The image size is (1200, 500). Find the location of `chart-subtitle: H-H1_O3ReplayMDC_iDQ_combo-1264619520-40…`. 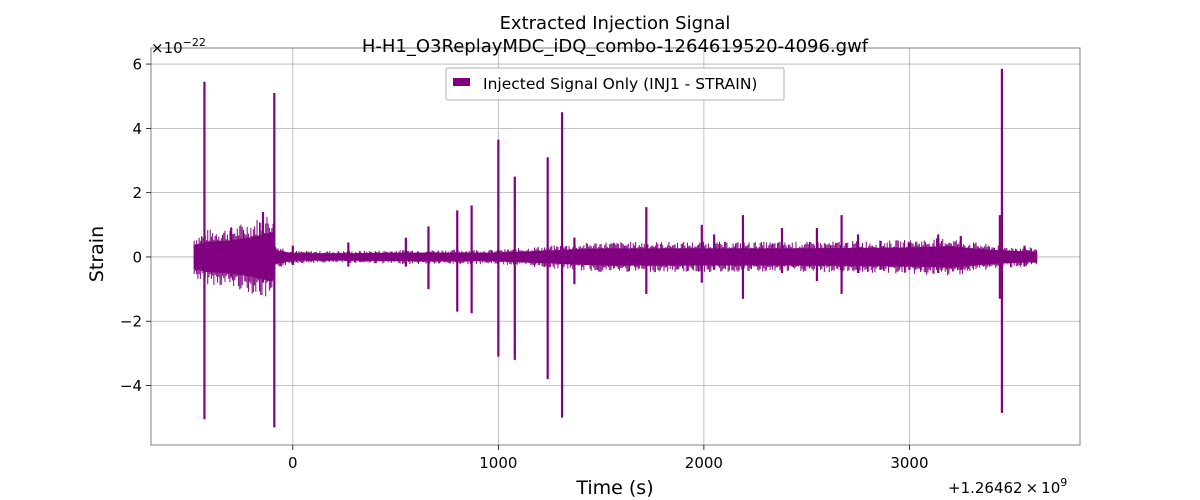

chart-subtitle: H-H1_O3ReplayMDC_iDQ_combo-1264619520-40… is located at coordinates (615, 46).